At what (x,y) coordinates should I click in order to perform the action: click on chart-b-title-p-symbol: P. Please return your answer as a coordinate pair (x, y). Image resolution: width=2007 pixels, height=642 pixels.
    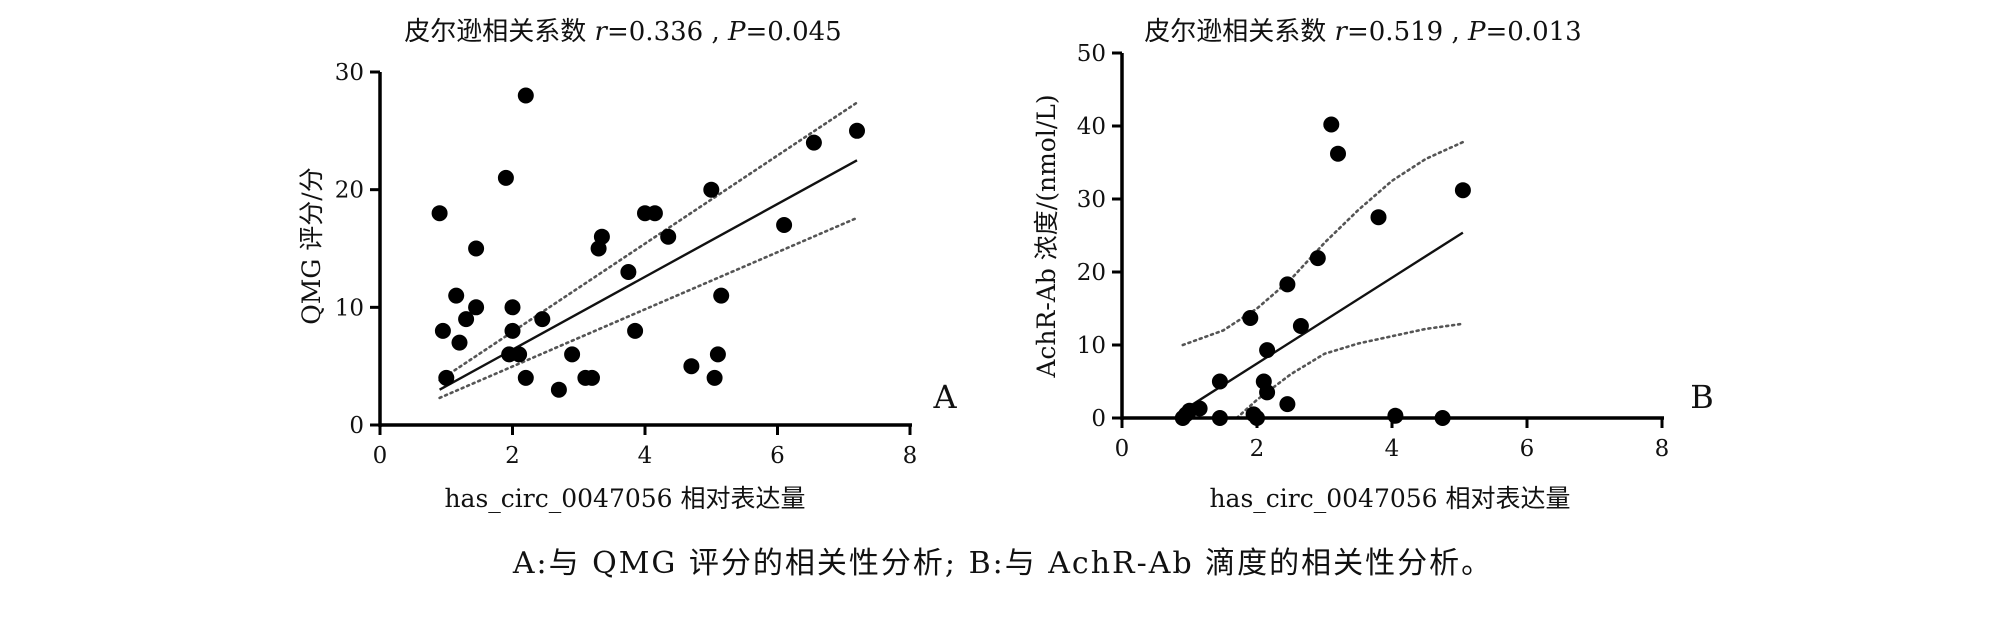
    Looking at the image, I should click on (1476, 32).